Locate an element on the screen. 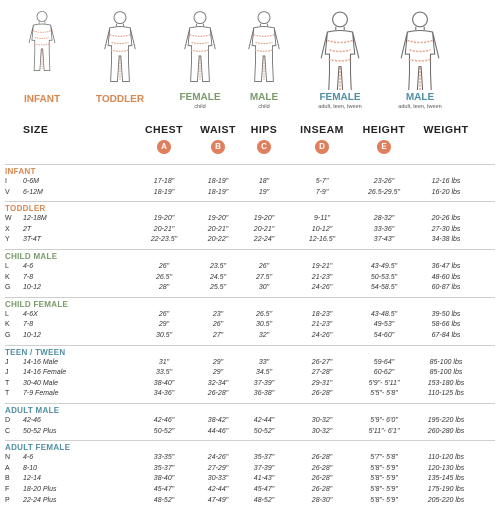 The height and width of the screenshot is (507, 500). inseam-cell: 9-11" is located at coordinates (322, 219).